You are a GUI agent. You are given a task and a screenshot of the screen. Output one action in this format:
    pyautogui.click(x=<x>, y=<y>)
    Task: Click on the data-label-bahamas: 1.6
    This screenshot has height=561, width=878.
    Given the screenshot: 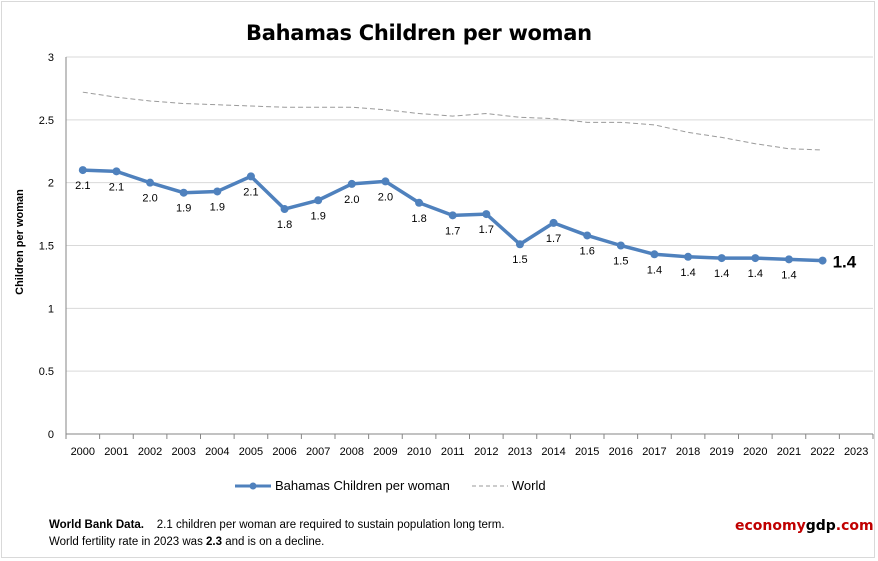 What is the action you would take?
    pyautogui.click(x=587, y=251)
    